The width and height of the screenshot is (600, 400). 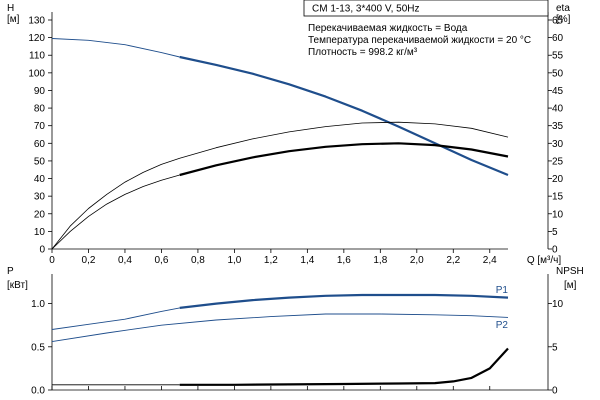 I want to click on y-left-tick-label: 120, so click(x=36, y=38).